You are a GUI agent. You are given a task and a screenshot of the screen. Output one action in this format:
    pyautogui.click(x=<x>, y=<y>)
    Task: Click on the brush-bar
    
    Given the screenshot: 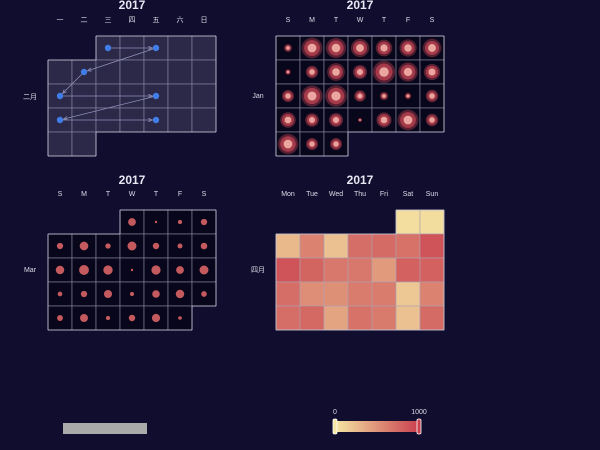 What is the action you would take?
    pyautogui.click(x=105, y=428)
    